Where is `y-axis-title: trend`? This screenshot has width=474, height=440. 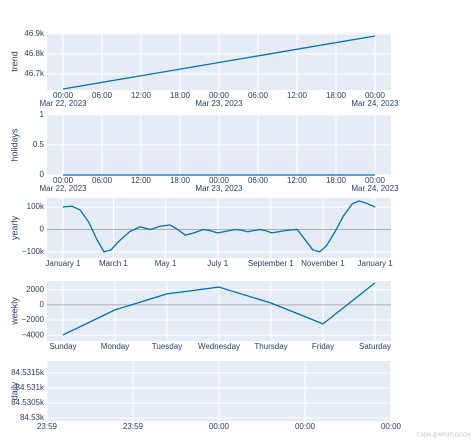 y-axis-title: trend is located at coordinates (14, 61).